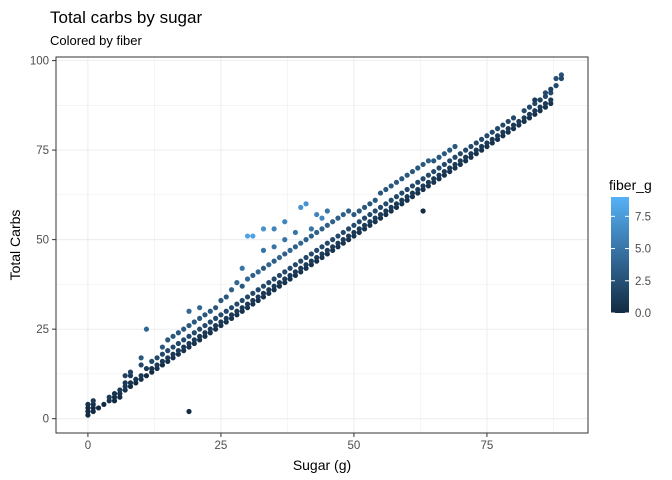 The image size is (672, 480). I want to click on x-tick-label: 0, so click(88, 446).